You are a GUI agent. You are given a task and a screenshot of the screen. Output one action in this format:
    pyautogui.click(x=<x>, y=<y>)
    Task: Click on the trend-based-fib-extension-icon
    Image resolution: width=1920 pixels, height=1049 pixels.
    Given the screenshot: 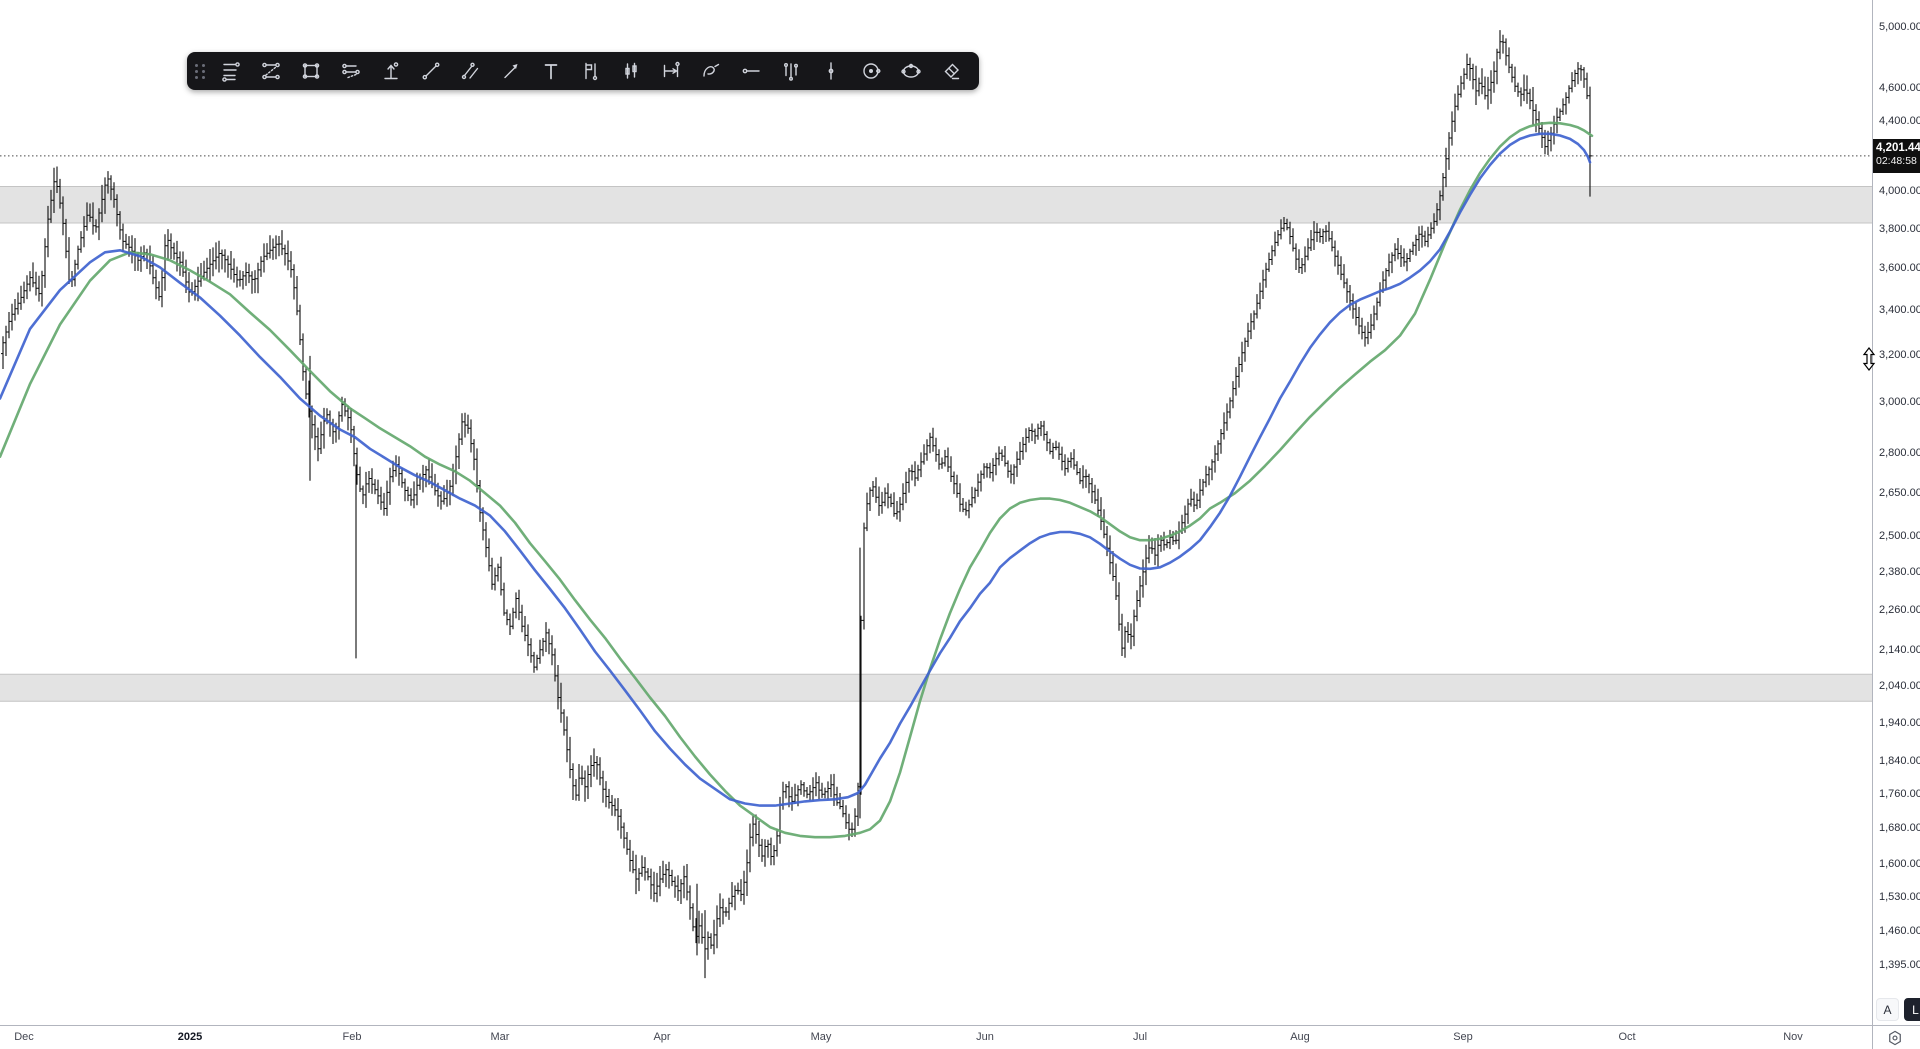 What is the action you would take?
    pyautogui.click(x=271, y=71)
    